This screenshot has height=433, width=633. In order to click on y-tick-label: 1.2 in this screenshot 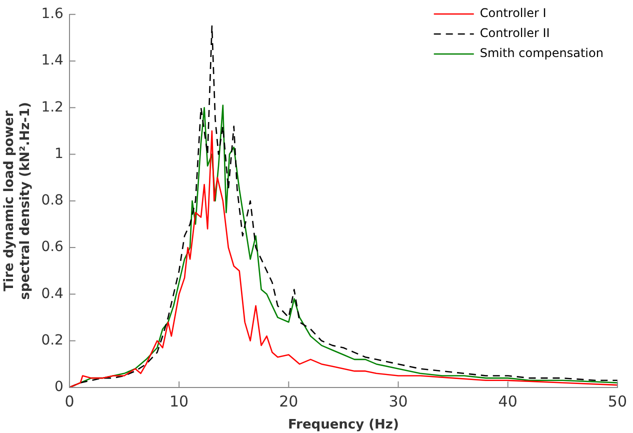, I will do `click(52, 107)`.